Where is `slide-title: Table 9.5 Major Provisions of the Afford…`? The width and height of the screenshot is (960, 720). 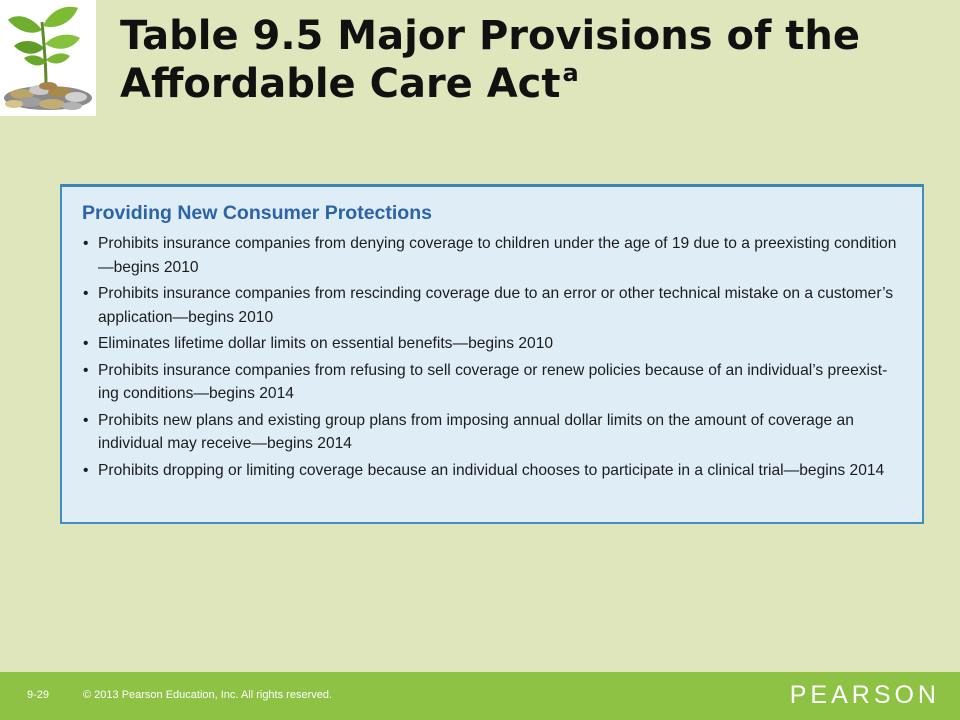
slide-title: Table 9.5 Major Provisions of the Afford… is located at coordinates (535, 60).